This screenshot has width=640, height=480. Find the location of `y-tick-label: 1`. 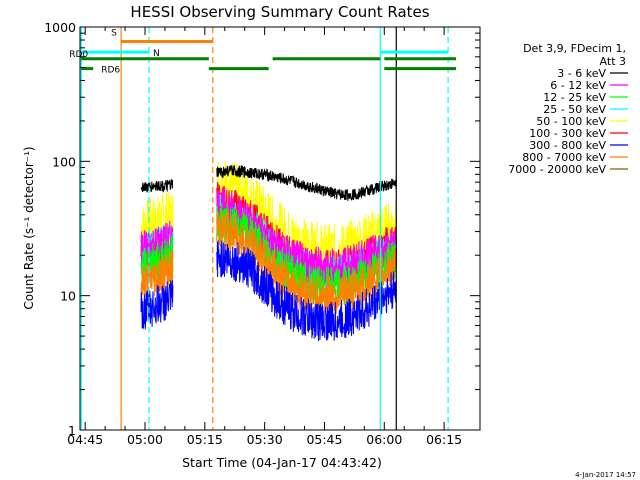

y-tick-label: 1 is located at coordinates (72, 430).